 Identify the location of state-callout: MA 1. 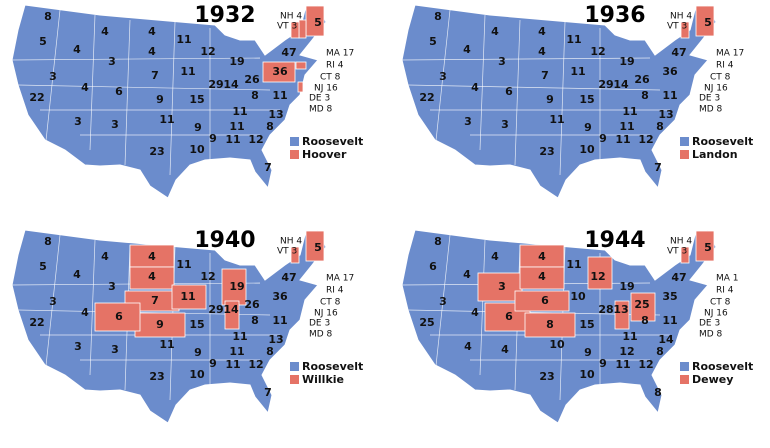
(727, 279).